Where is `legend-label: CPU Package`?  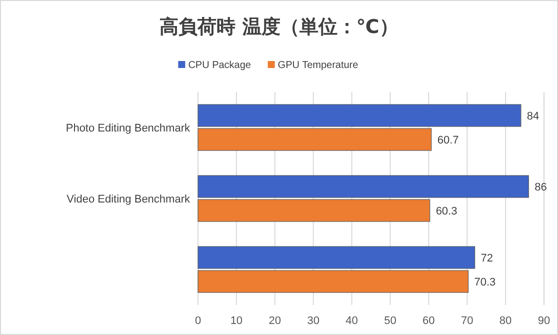 legend-label: CPU Package is located at coordinates (220, 65).